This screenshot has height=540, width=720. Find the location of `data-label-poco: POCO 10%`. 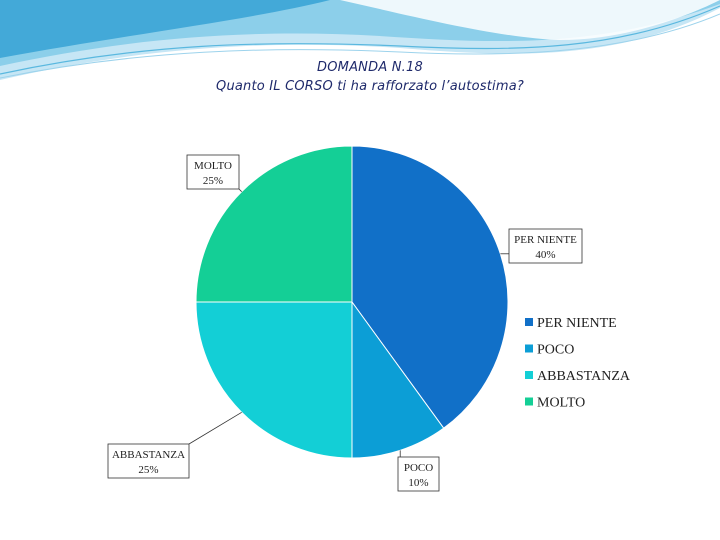

data-label-poco: POCO 10% is located at coordinates (418, 474).